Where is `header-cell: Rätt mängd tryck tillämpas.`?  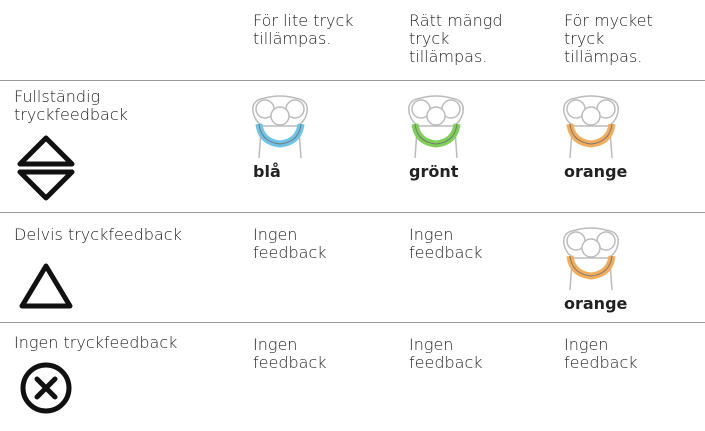
header-cell: Rätt mängd tryck tillämpas. is located at coordinates (456, 38).